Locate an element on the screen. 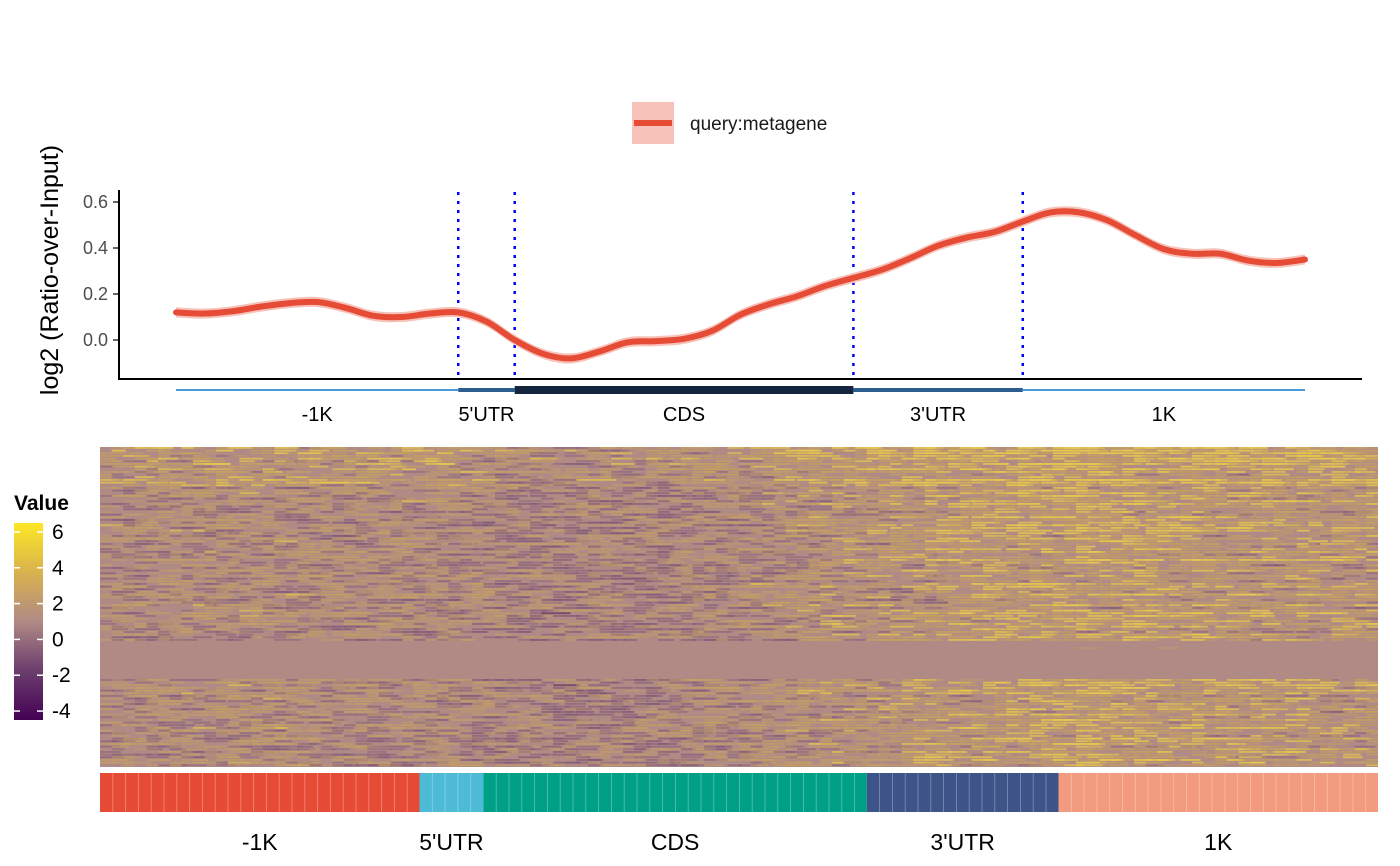 The width and height of the screenshot is (1400, 866). colorbar-gradient is located at coordinates (28, 621).